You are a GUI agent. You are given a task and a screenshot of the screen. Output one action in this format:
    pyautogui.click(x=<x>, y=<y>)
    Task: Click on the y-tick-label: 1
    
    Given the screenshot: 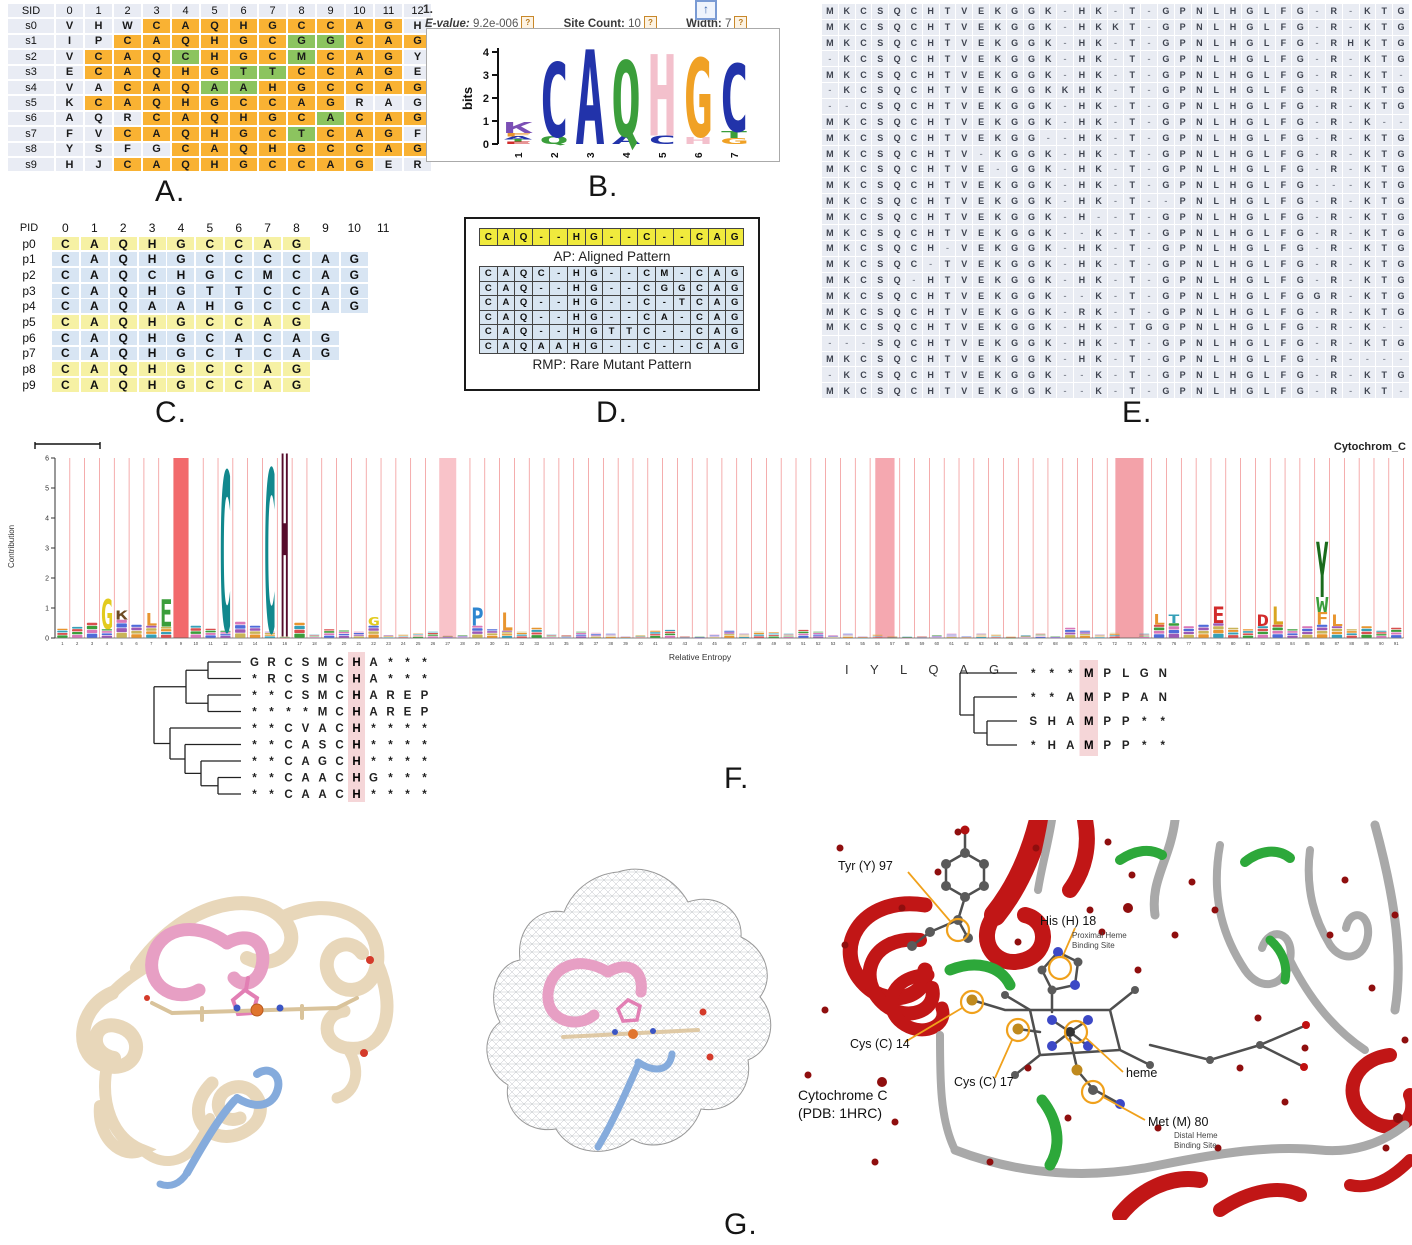 What is the action you would take?
    pyautogui.click(x=47, y=609)
    